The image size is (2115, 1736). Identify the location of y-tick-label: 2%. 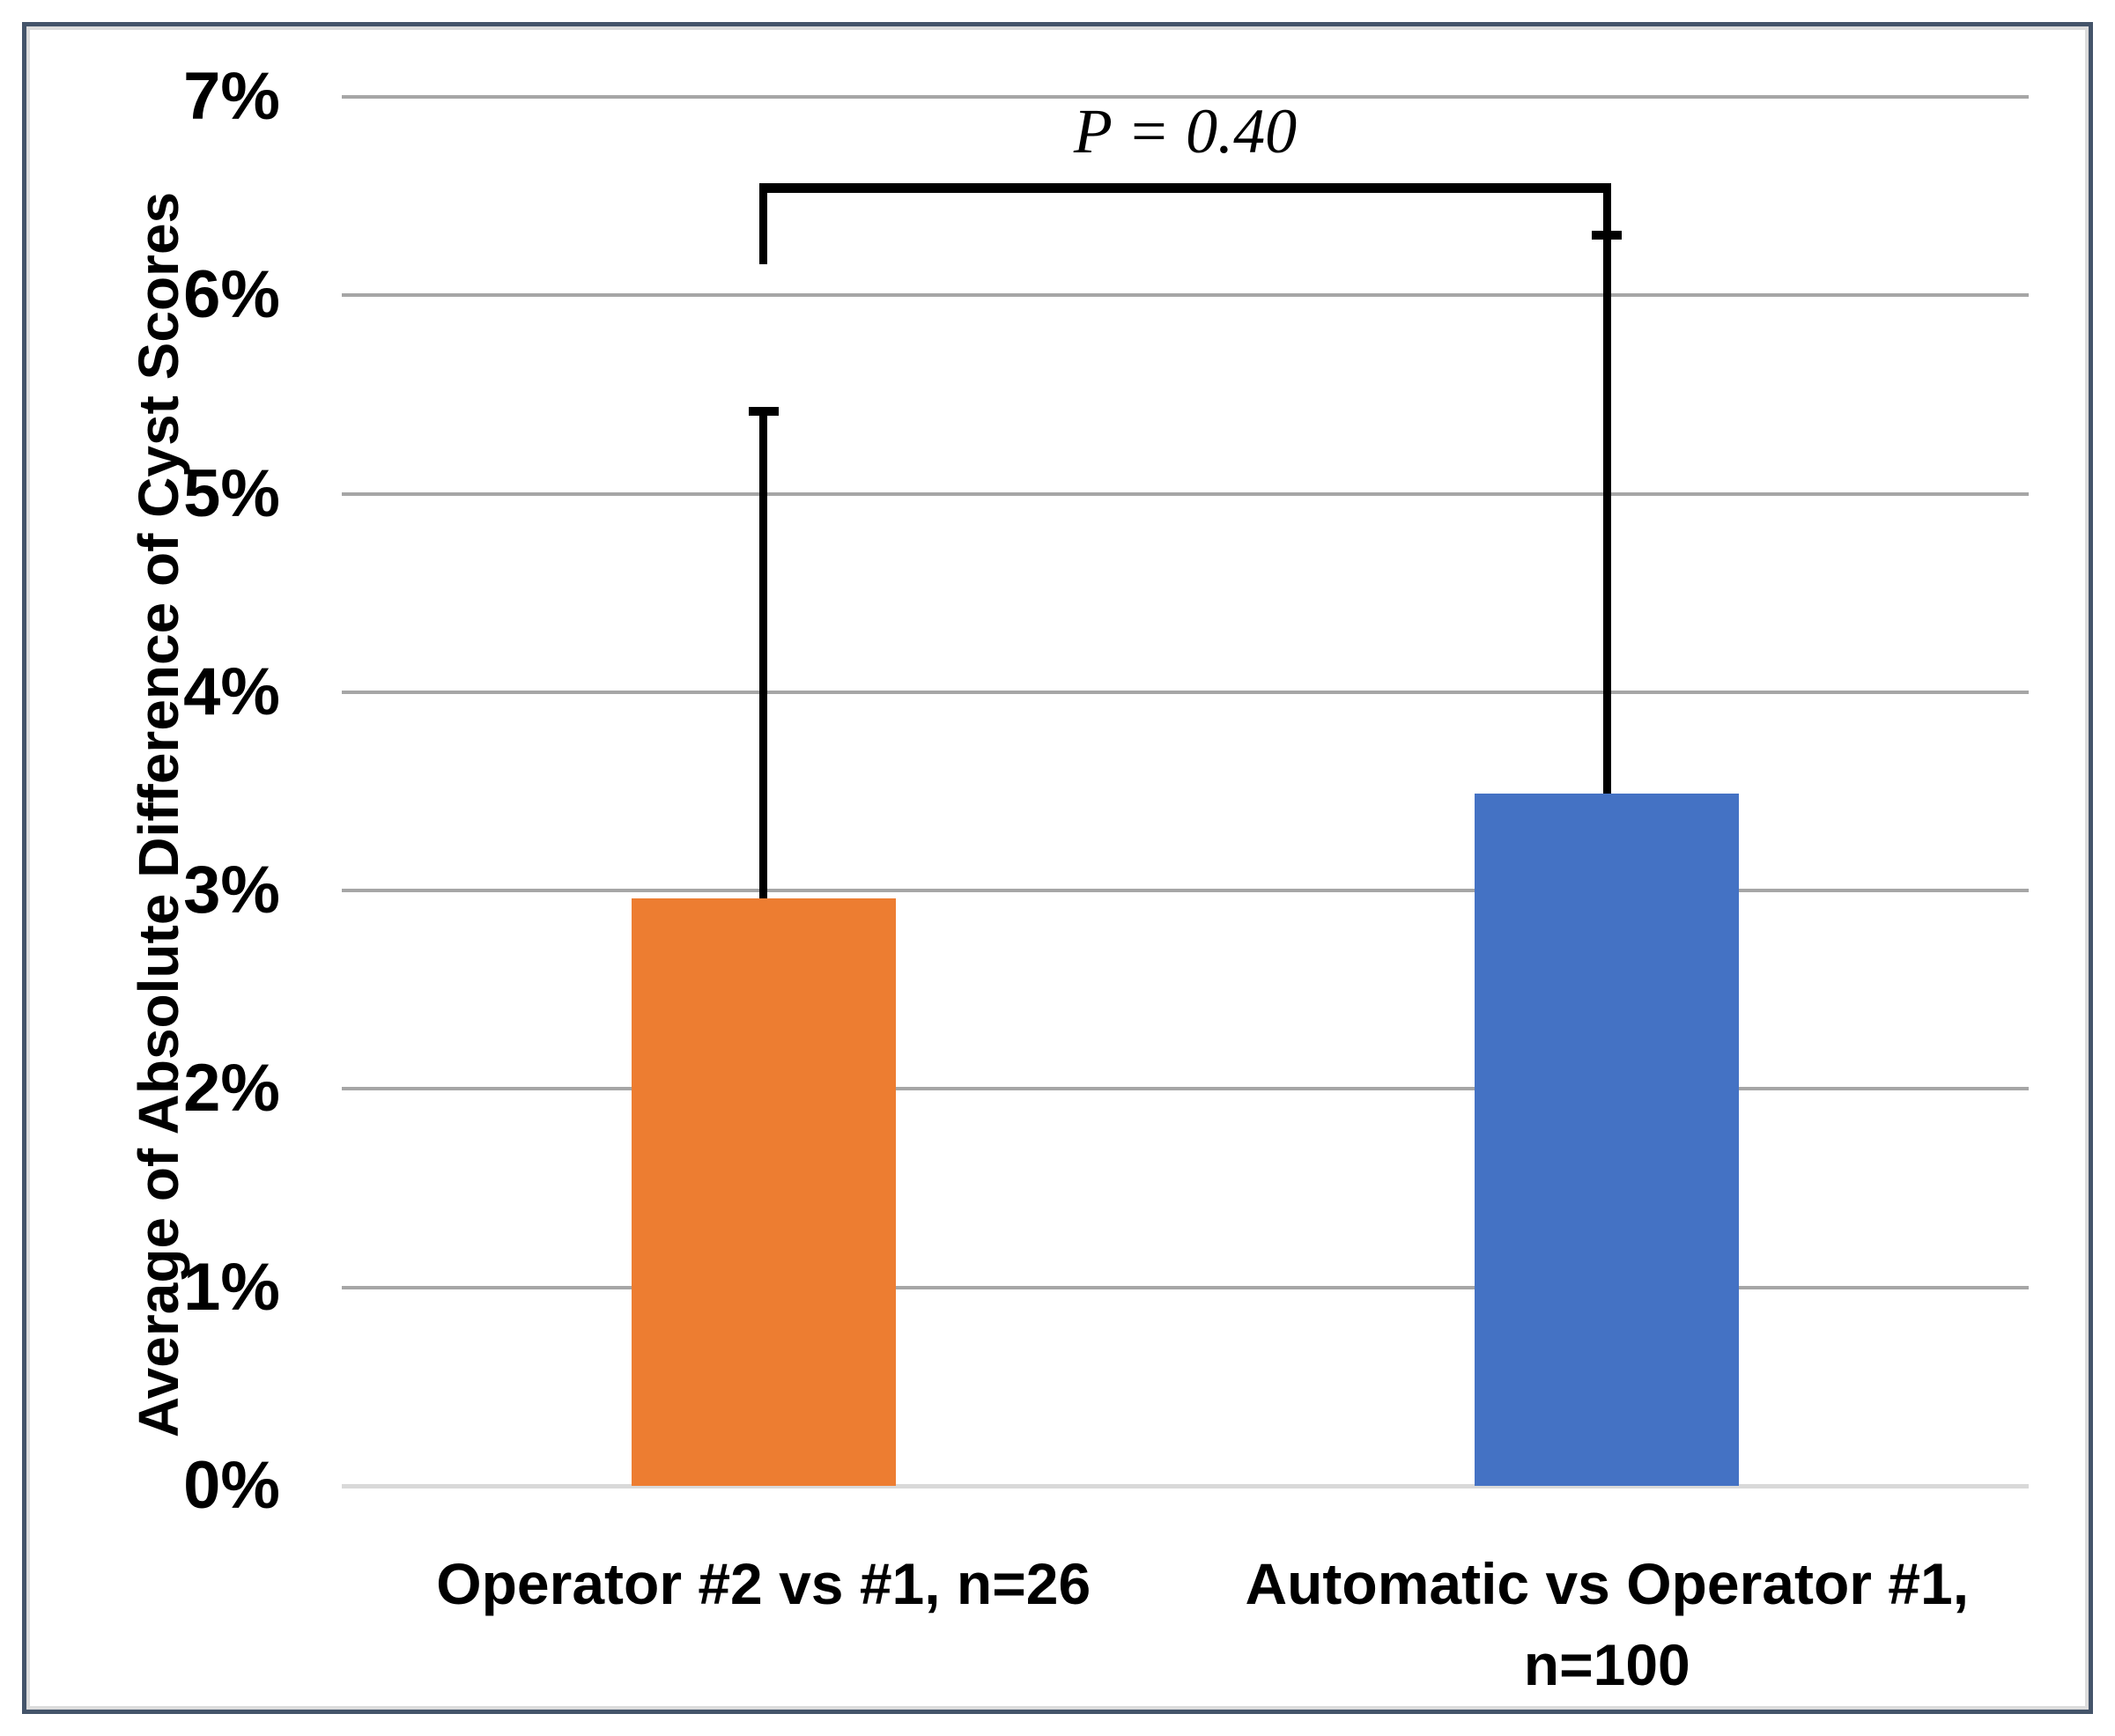
(231, 1089).